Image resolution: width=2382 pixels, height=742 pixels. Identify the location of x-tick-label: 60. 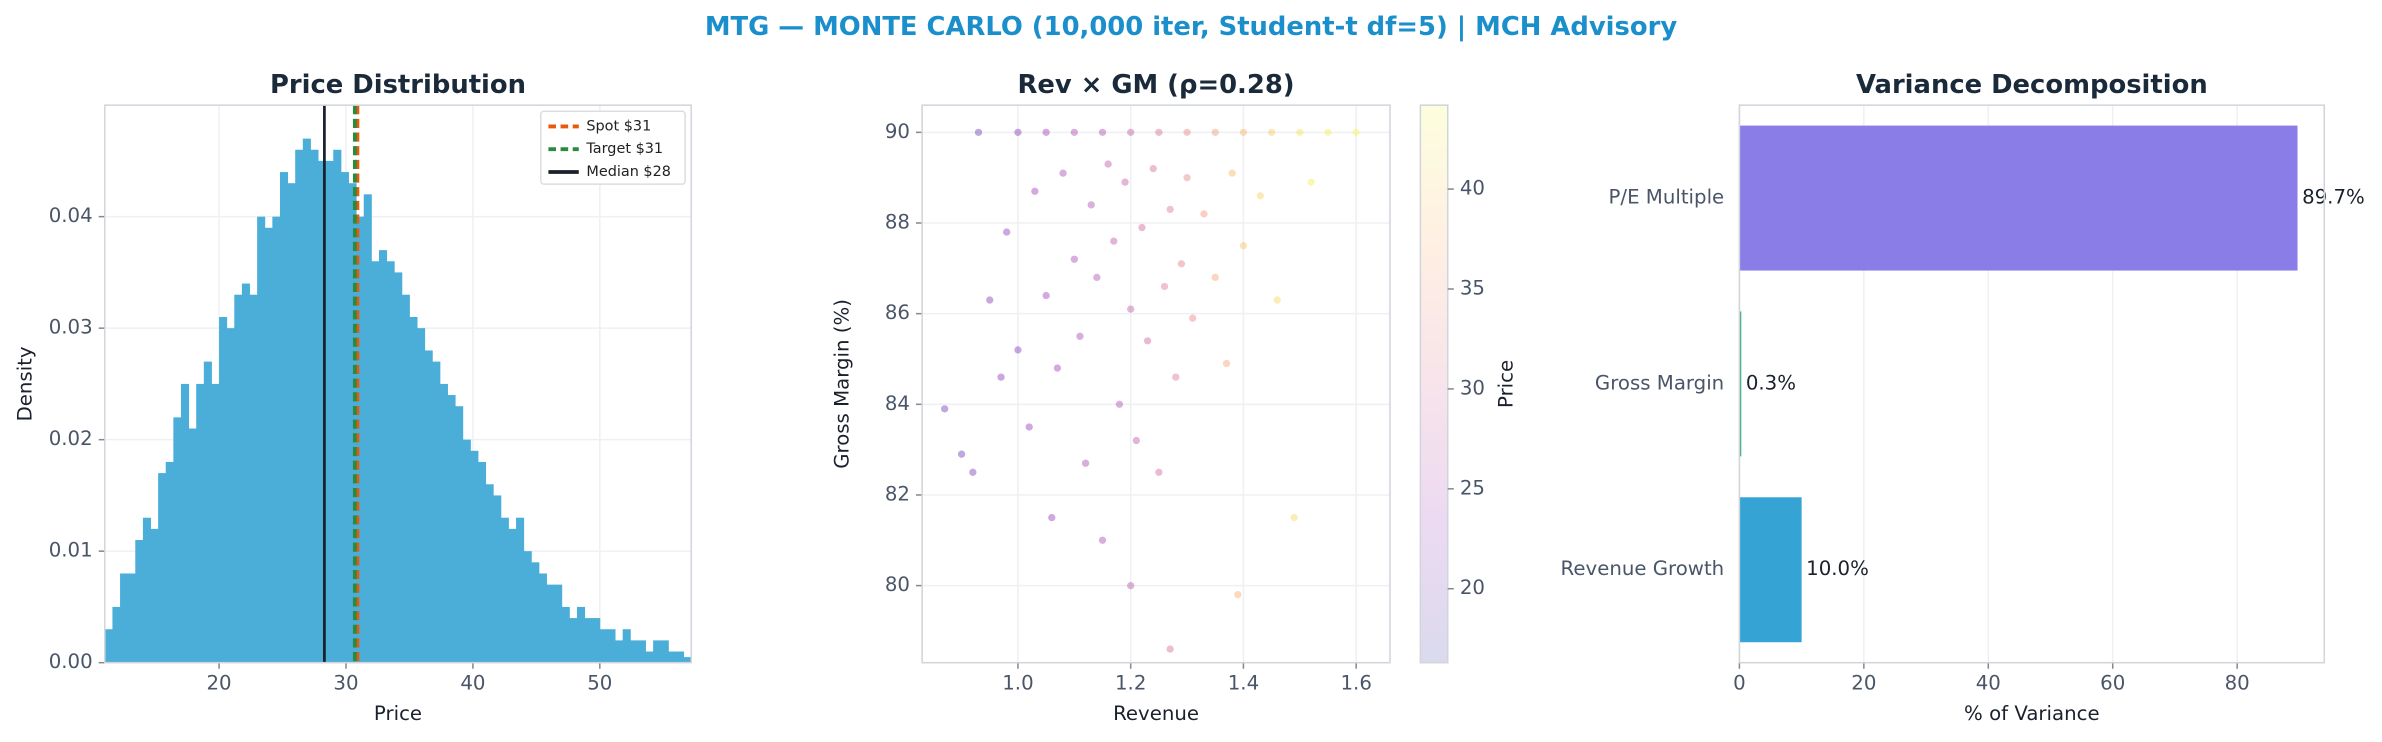
(2112, 682).